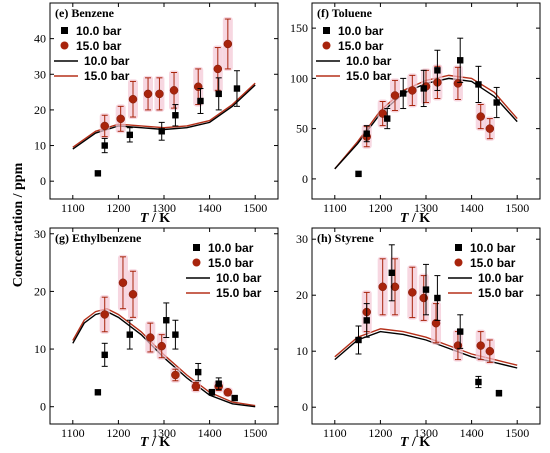 The image size is (550, 453). What do you see at coordinates (345, 238) in the screenshot?
I see `panel-title: (h) Styrene` at bounding box center [345, 238].